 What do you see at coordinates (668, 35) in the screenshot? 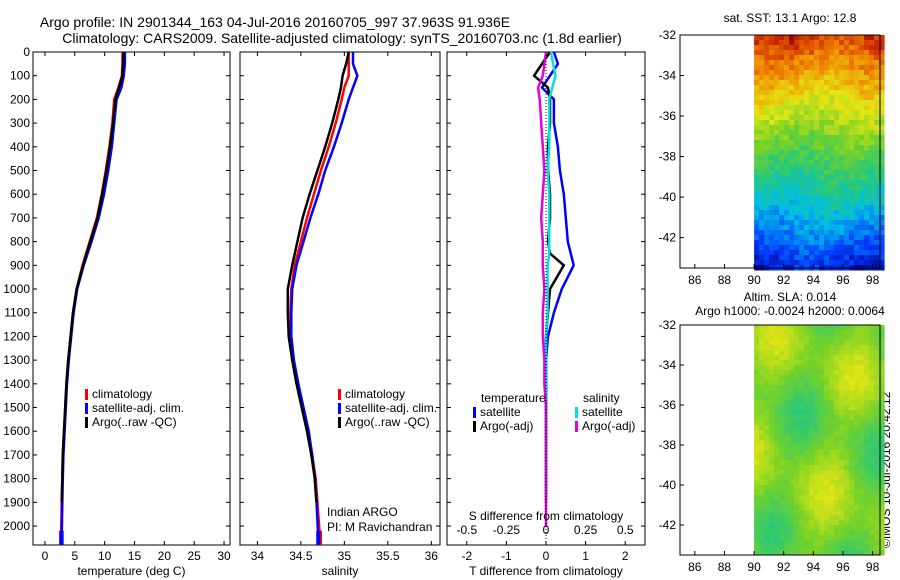
I see `y-tick-label: -32` at bounding box center [668, 35].